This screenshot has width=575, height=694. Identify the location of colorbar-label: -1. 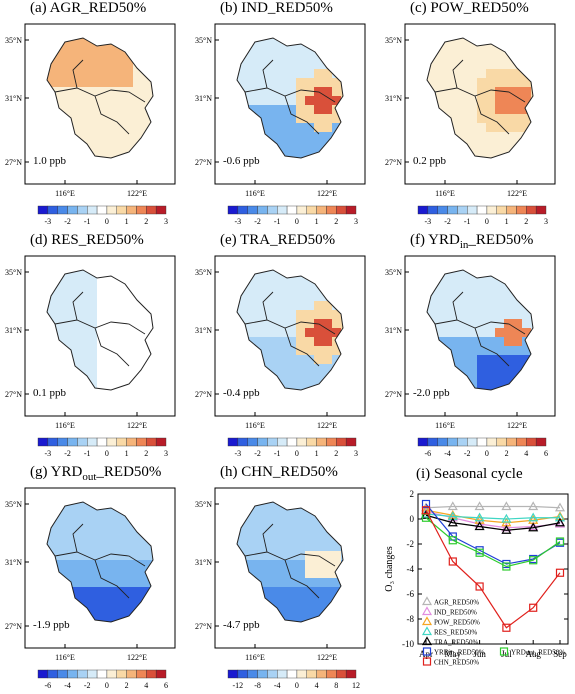
(87, 221).